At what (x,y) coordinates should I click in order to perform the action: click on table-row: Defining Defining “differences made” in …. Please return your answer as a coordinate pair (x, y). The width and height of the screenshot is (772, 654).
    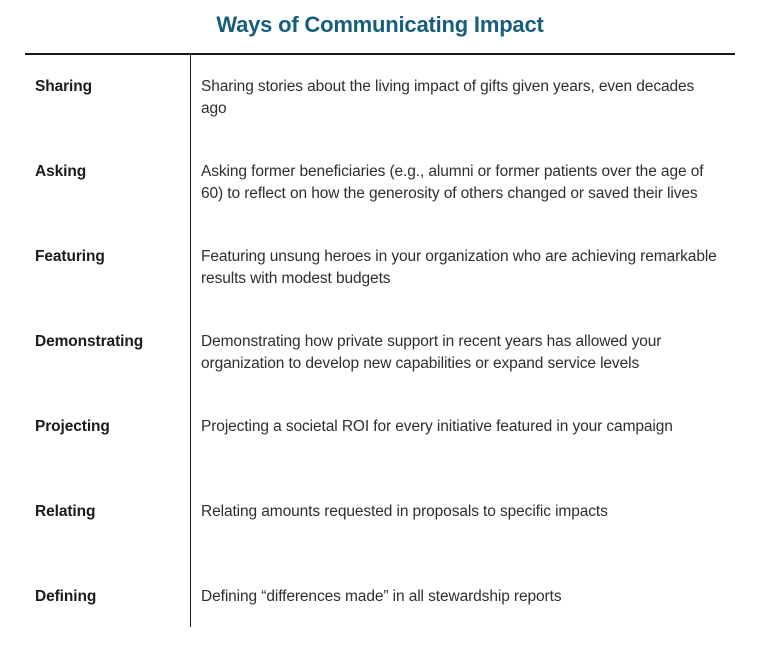
    Looking at the image, I should click on (380, 596).